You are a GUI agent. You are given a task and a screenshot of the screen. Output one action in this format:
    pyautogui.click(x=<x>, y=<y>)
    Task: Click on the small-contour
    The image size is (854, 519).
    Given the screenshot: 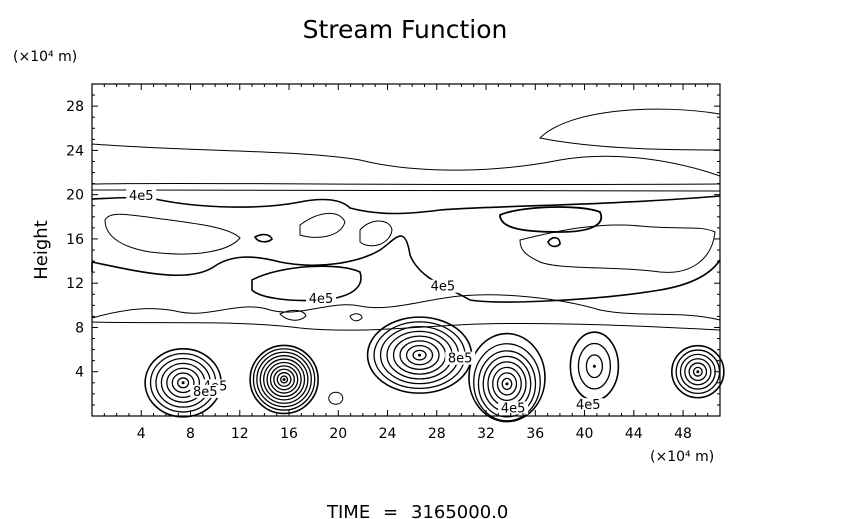 What is the action you would take?
    pyautogui.click(x=336, y=398)
    